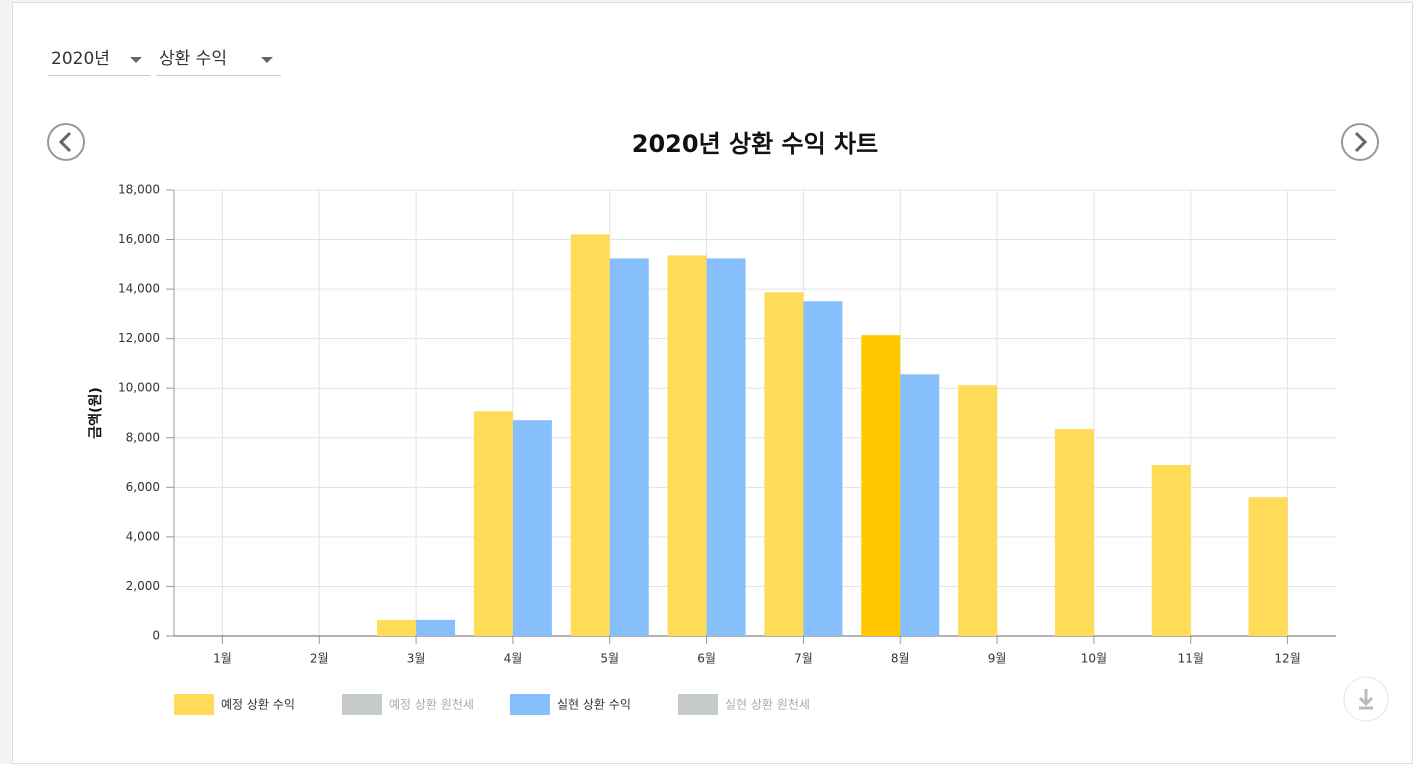 The height and width of the screenshot is (764, 1413). I want to click on y-tick-label: 2,000, so click(143, 586).